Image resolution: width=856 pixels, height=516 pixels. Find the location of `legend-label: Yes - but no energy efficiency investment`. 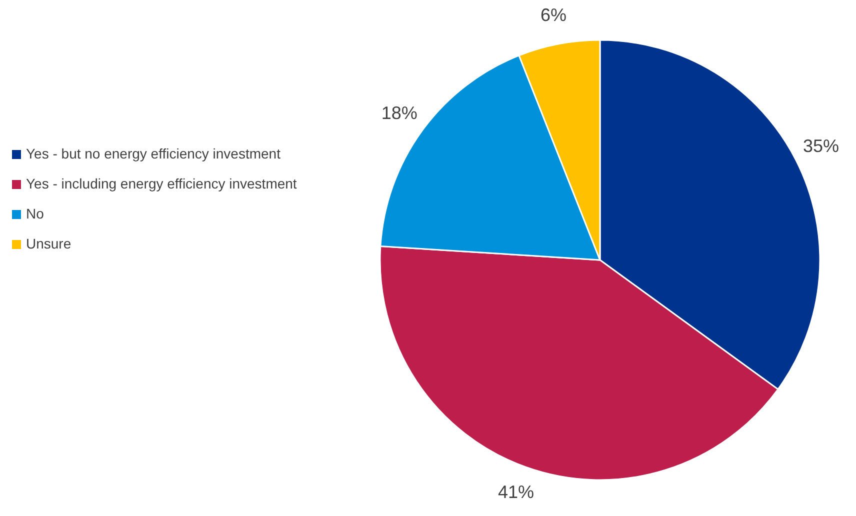

legend-label: Yes - but no energy efficiency investment is located at coordinates (153, 154).